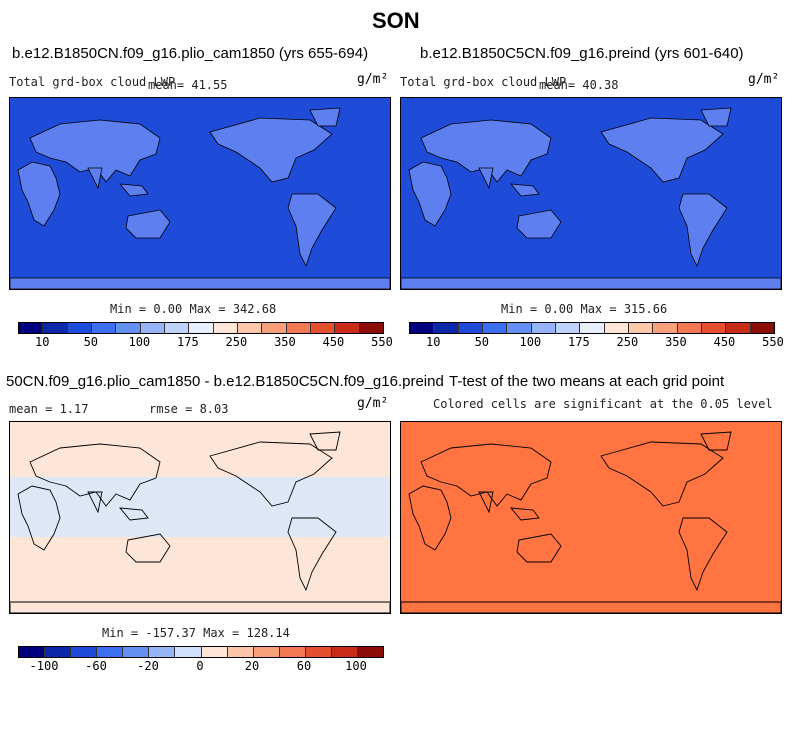 The width and height of the screenshot is (792, 733). Describe the element at coordinates (764, 79) in the screenshot. I see `panel2-units: g/m²` at that location.